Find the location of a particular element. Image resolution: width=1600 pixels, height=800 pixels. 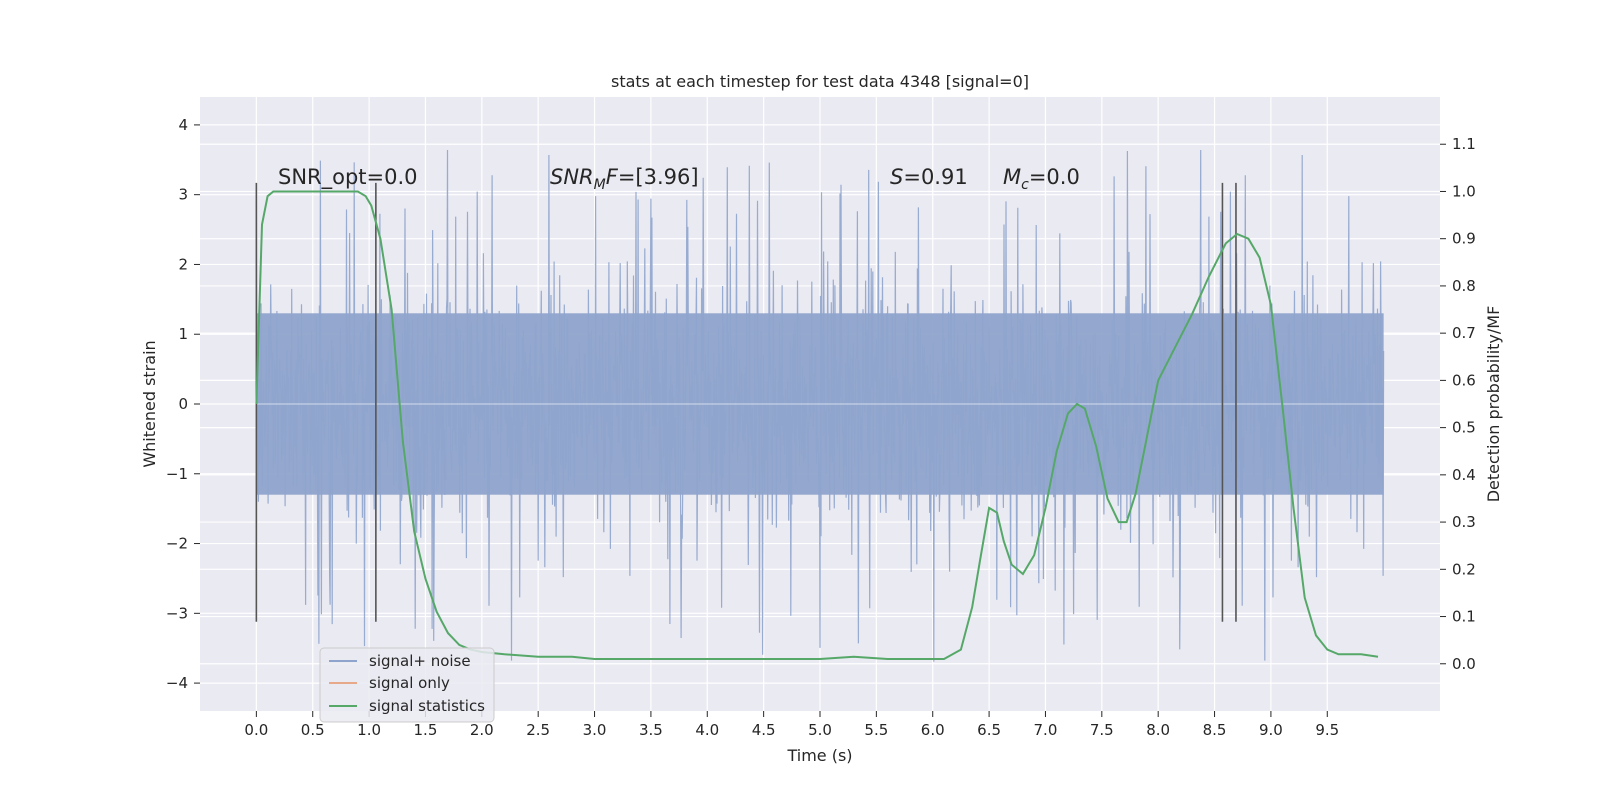

x-tick-label: 2.5 is located at coordinates (538, 730).